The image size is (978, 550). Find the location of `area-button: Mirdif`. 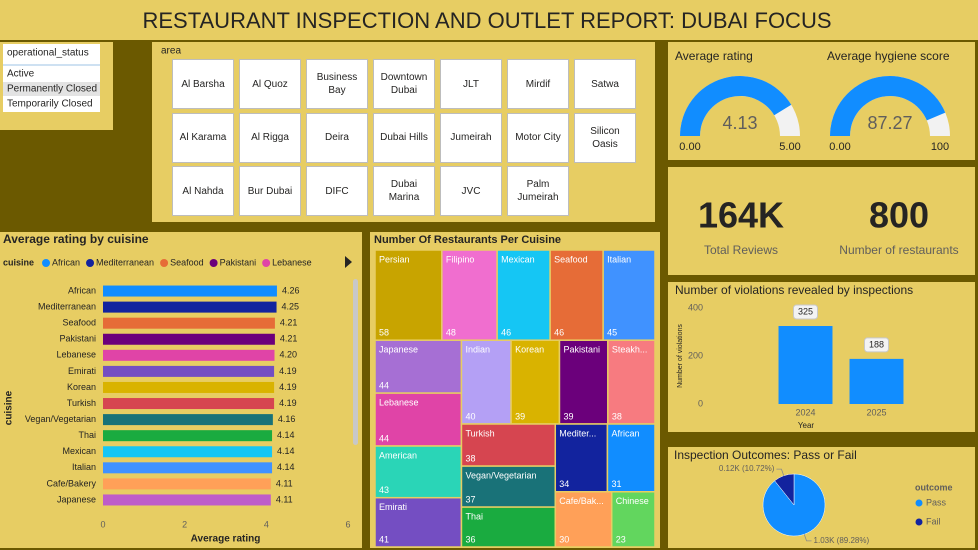

area-button: Mirdif is located at coordinates (538, 84).